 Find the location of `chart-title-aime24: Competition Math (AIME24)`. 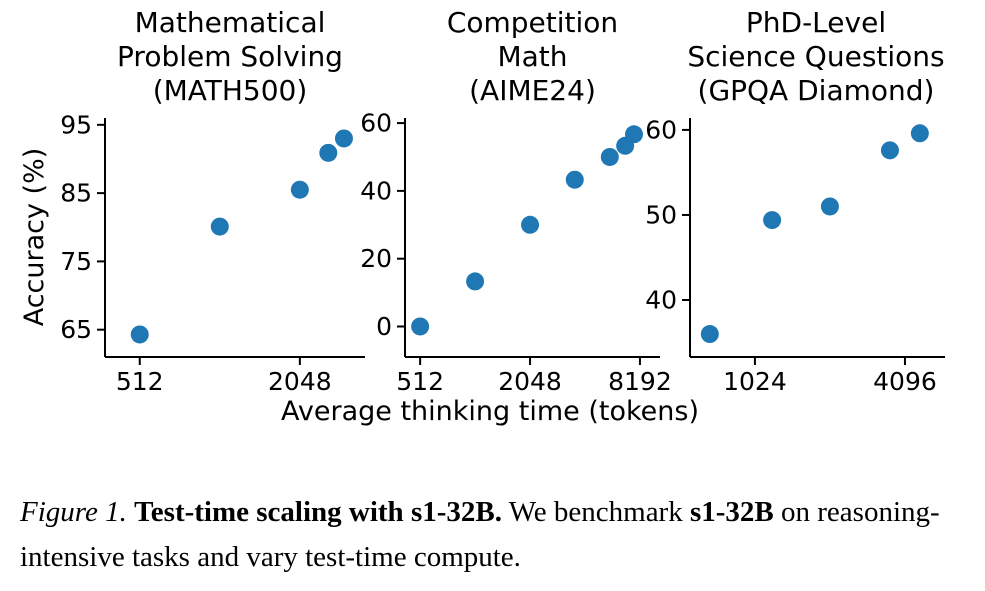

chart-title-aime24: Competition Math (AIME24) is located at coordinates (532, 57).